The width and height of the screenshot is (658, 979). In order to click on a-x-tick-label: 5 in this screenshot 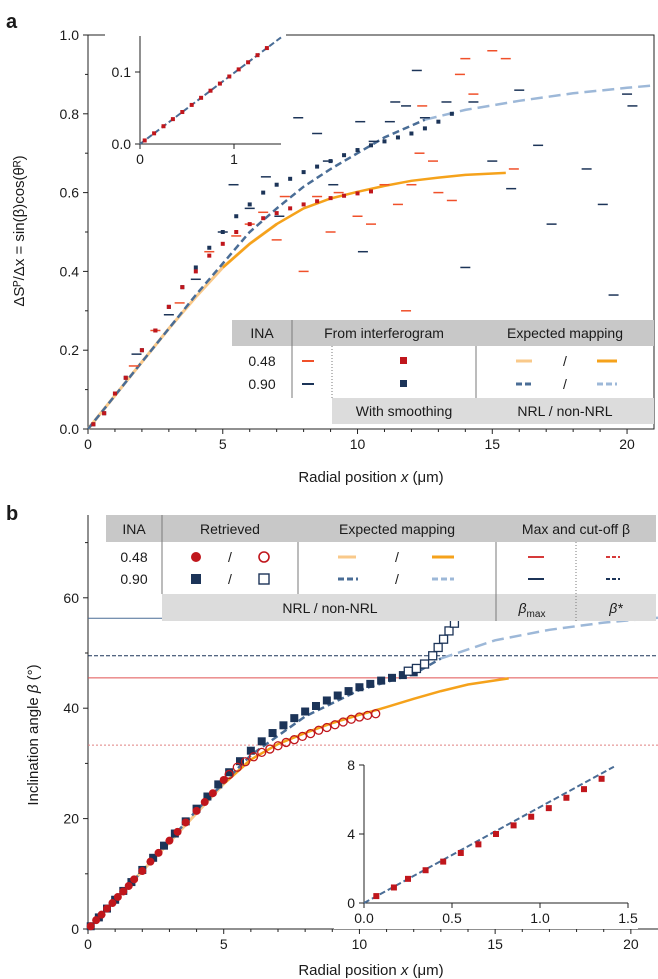, I will do `click(223, 444)`.